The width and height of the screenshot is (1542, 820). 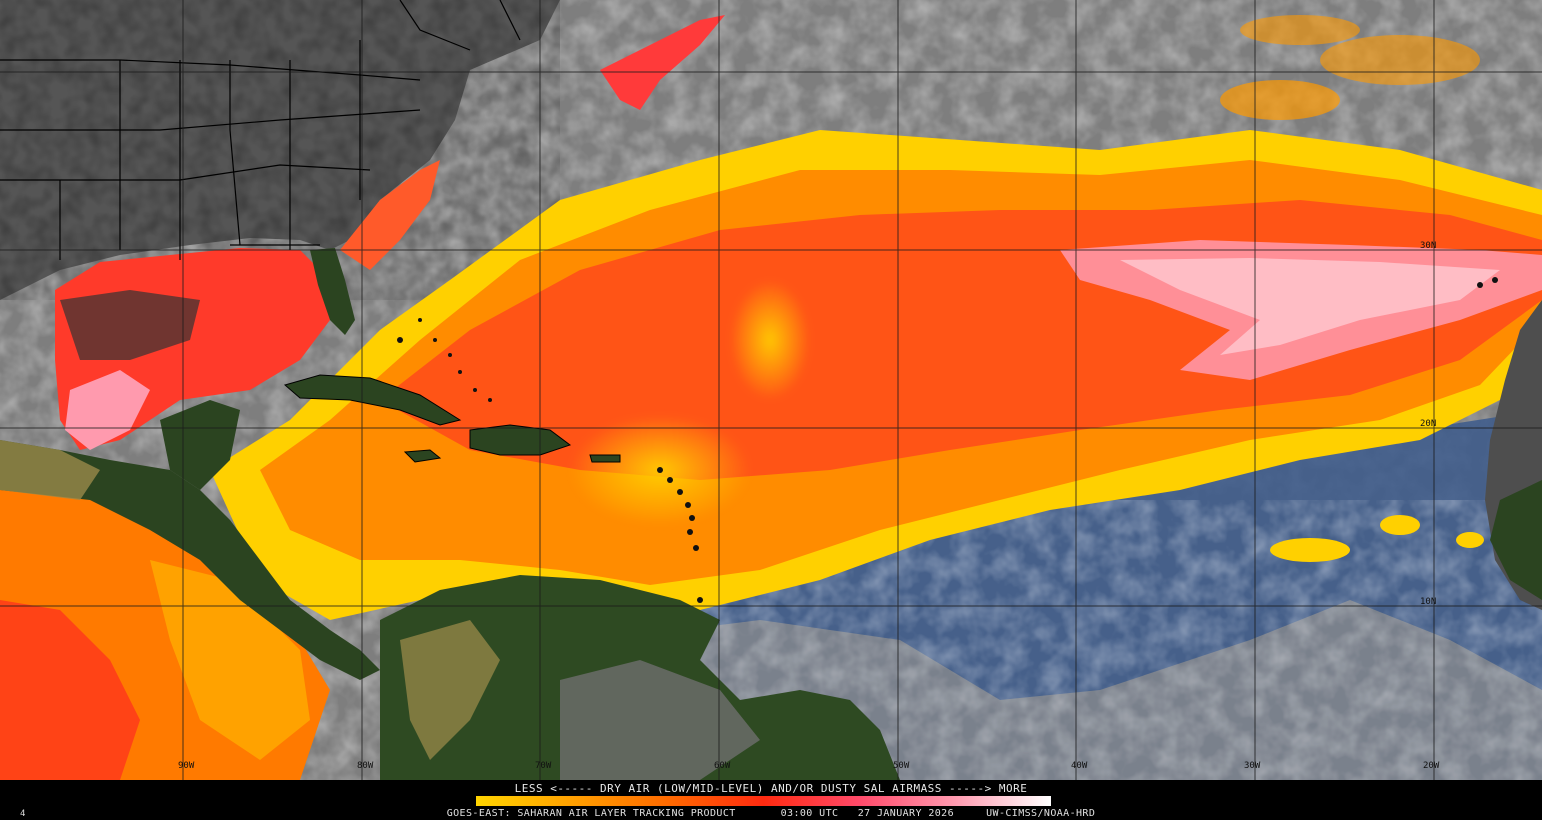 What do you see at coordinates (1079, 766) in the screenshot?
I see `lon-label: 40W` at bounding box center [1079, 766].